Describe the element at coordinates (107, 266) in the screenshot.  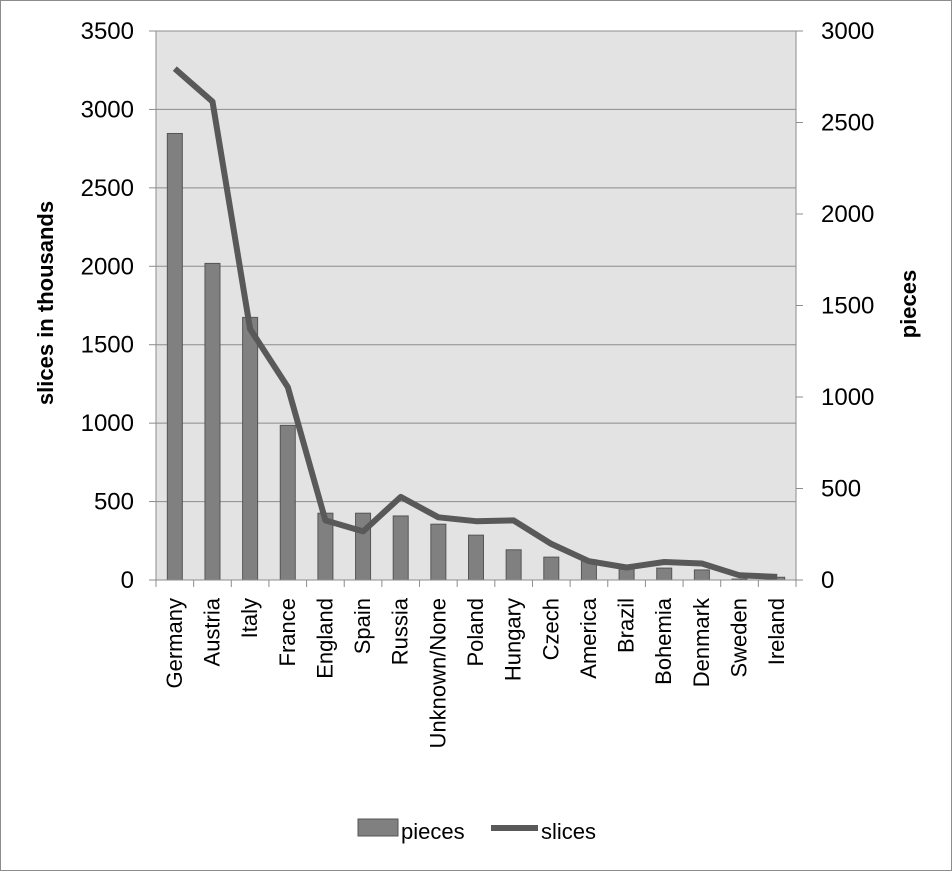
I see `left-tick-label: 2000` at that location.